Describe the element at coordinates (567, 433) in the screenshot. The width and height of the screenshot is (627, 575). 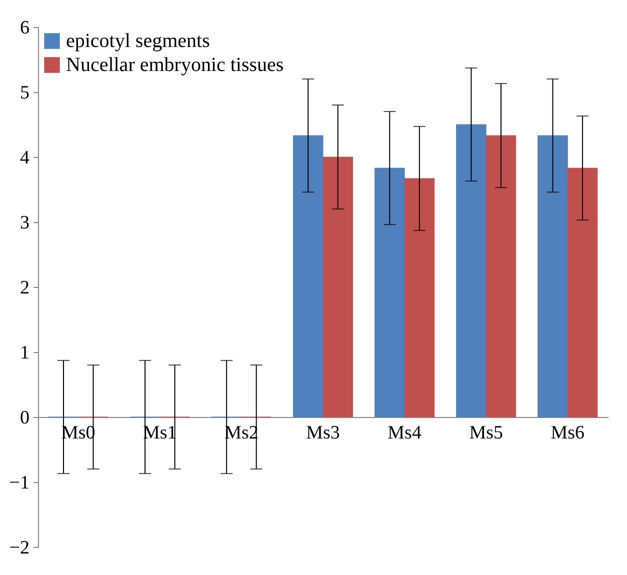
I see `x-tick-label: Ms6` at that location.